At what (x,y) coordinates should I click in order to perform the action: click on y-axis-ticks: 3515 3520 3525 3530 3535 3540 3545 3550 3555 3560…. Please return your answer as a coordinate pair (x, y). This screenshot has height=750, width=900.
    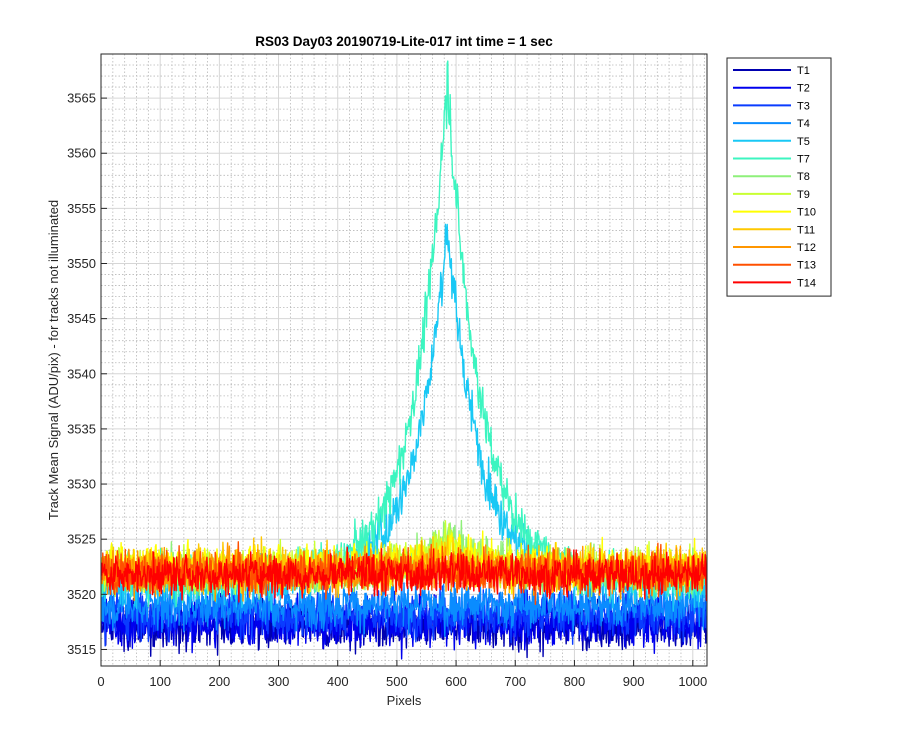
    Looking at the image, I should click on (87, 374).